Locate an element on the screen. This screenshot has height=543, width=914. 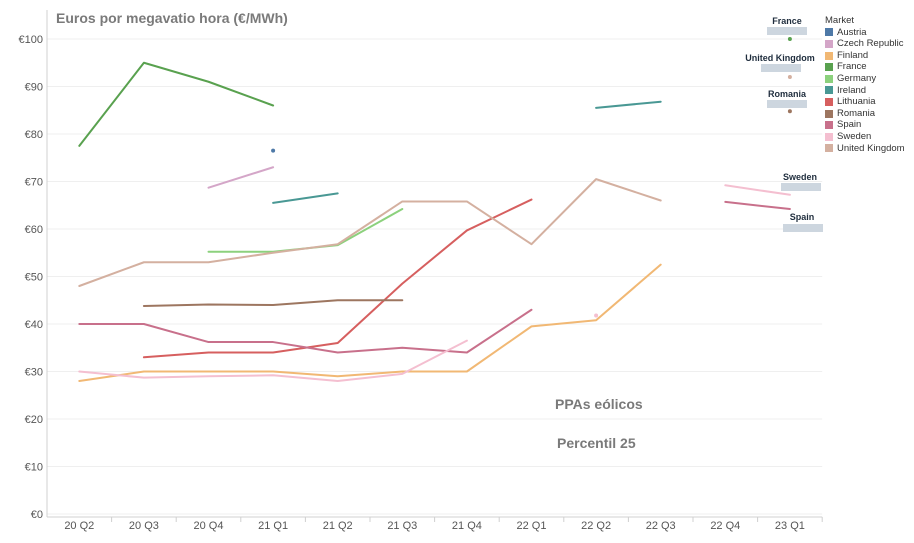
legend-label: Lithuania is located at coordinates (856, 102).